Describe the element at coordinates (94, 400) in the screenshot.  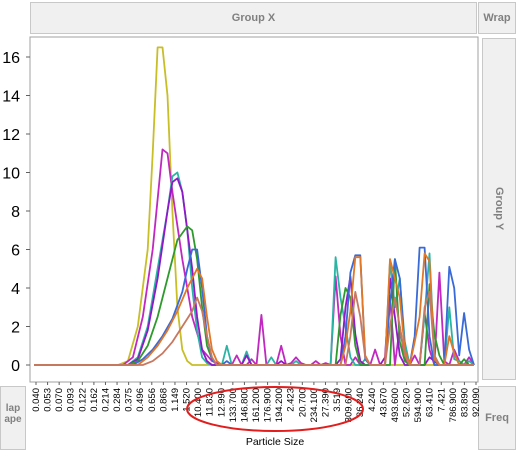
I see `x-tick-label: 0.162` at that location.